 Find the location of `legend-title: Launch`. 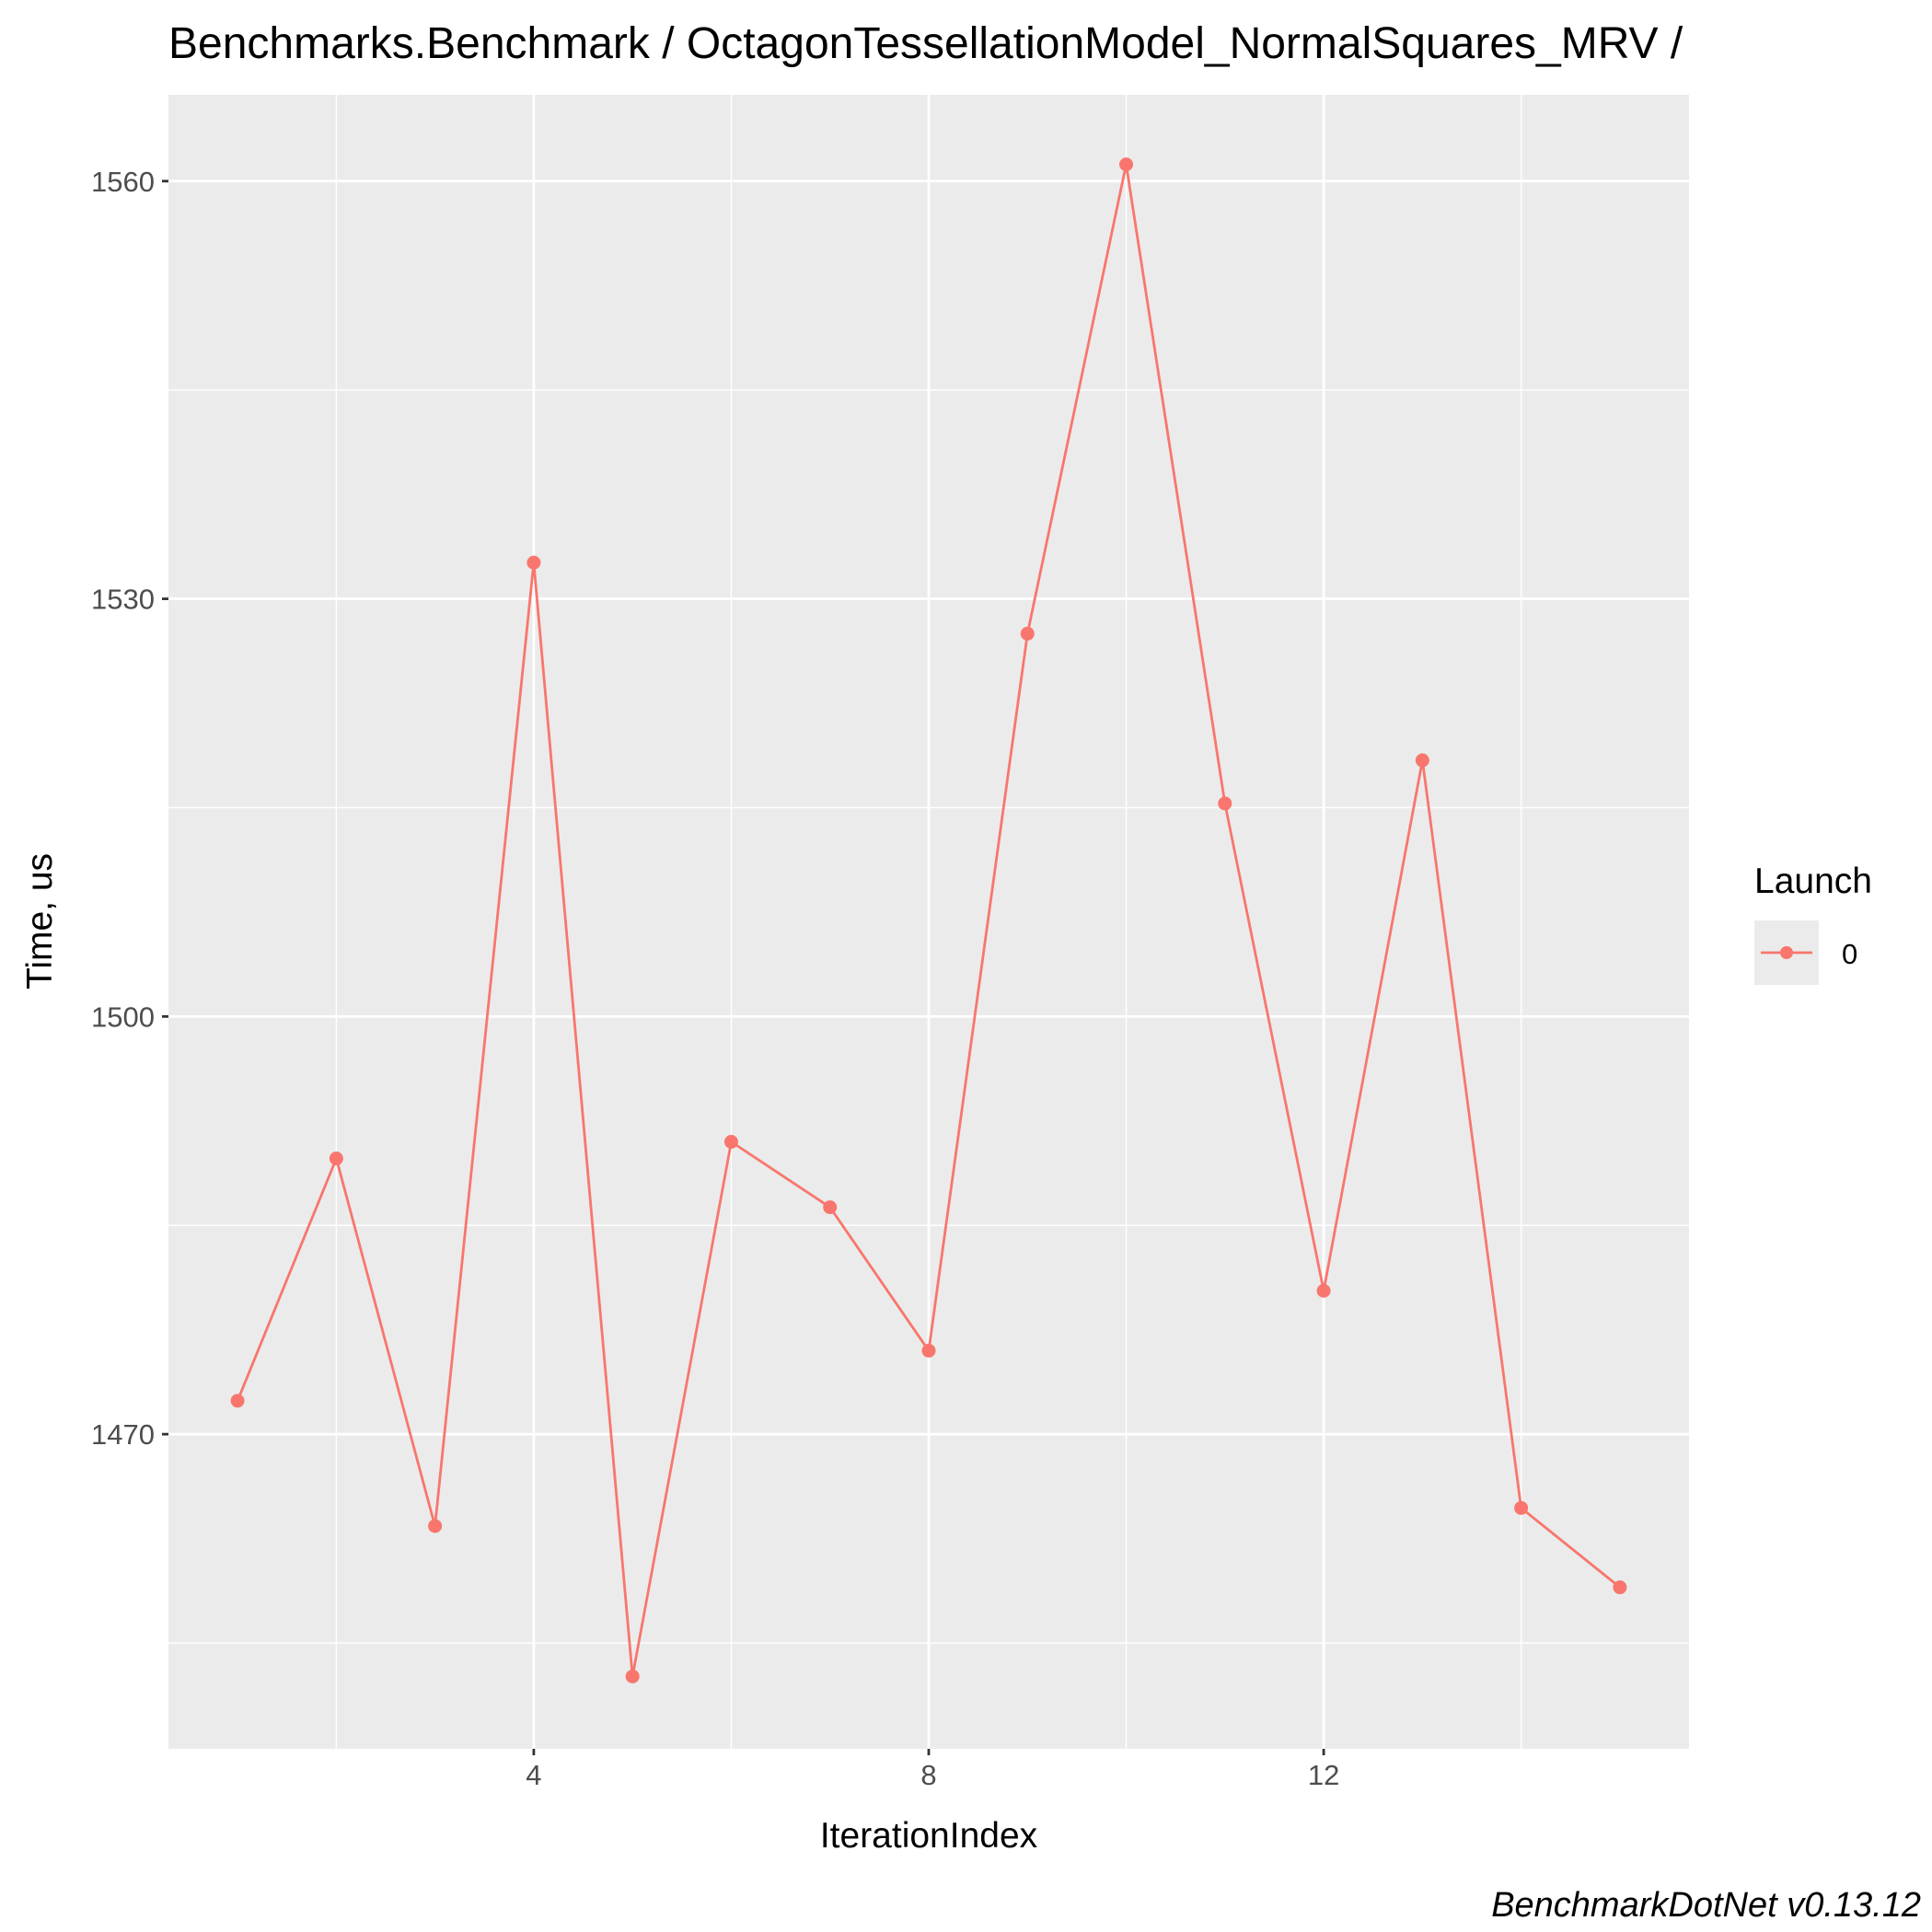

legend-title: Launch is located at coordinates (1813, 882).